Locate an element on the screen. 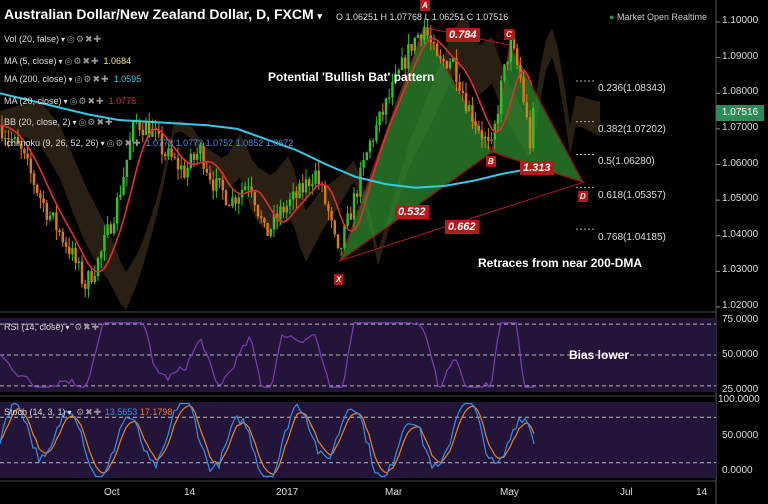 This screenshot has height=504, width=768. time-tick: May is located at coordinates (509, 492).